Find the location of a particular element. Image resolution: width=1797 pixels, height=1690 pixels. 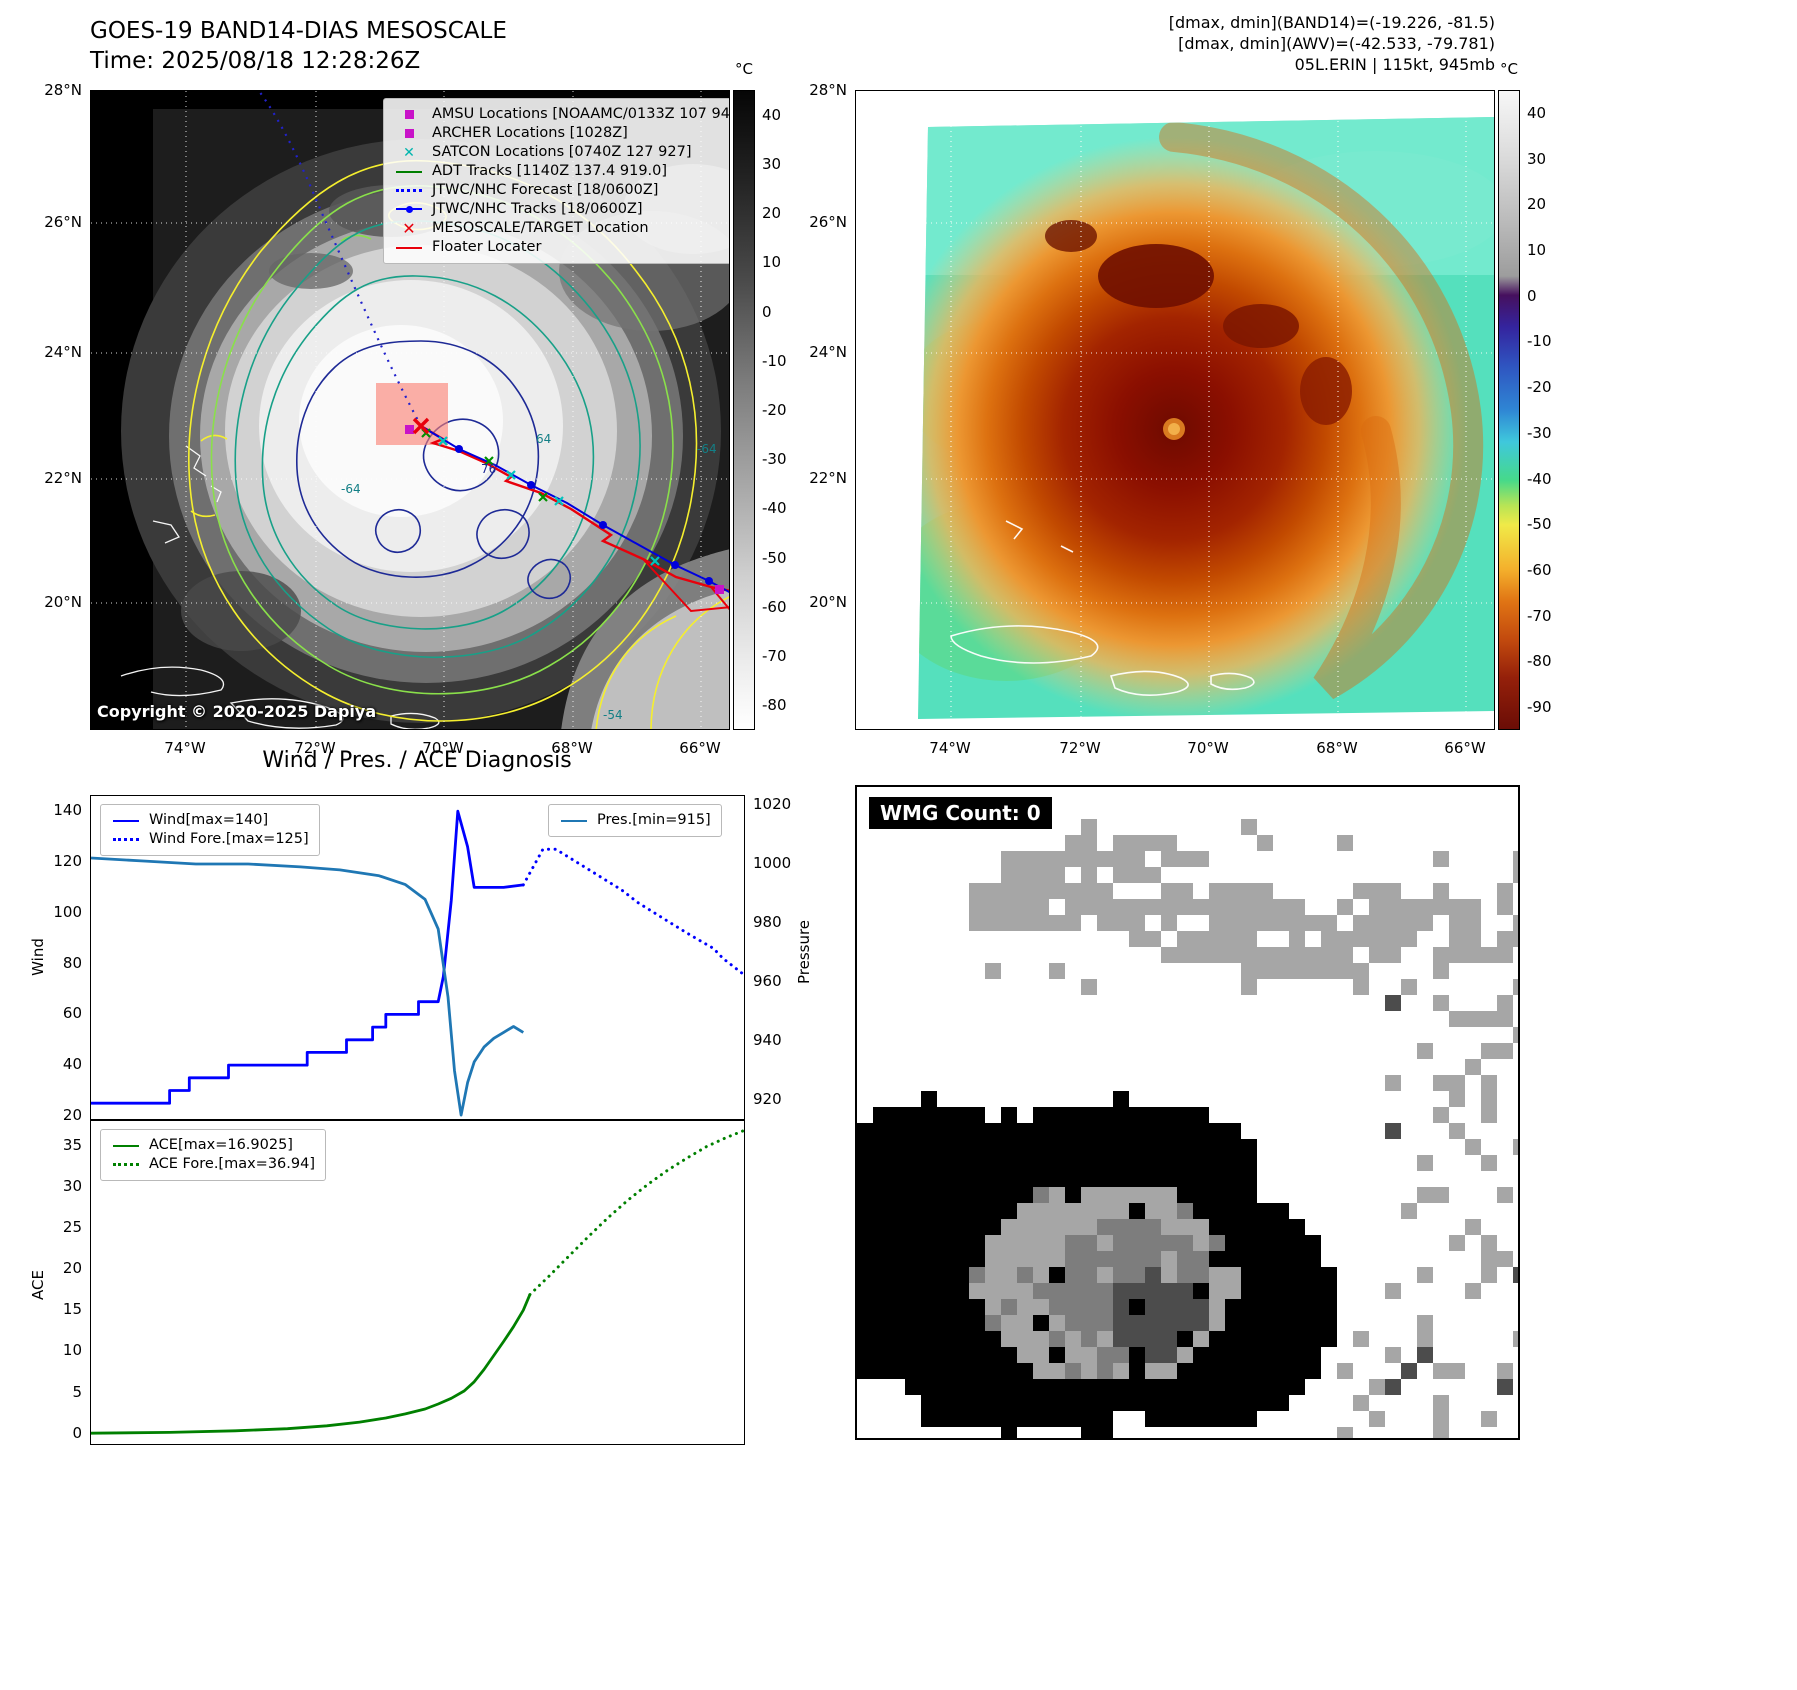

ace-legend: ACE[max=16.9025] ACE Fore.[max=36.94] is located at coordinates (213, 1155).